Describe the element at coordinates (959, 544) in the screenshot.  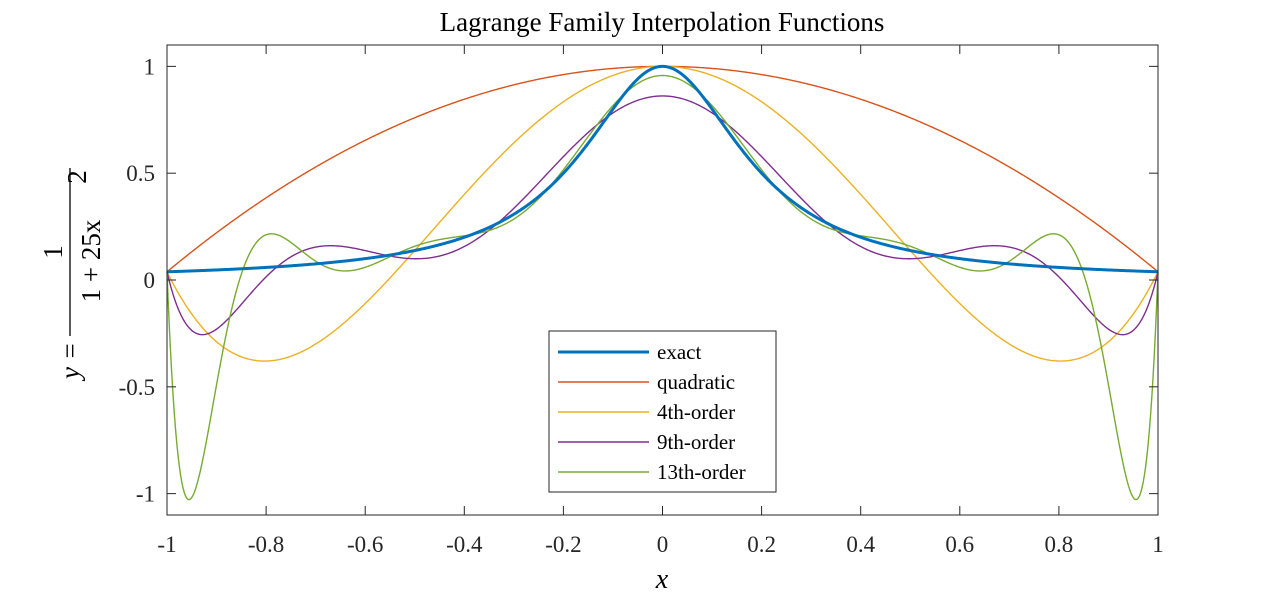
I see `x-tick-label: 0.6` at that location.